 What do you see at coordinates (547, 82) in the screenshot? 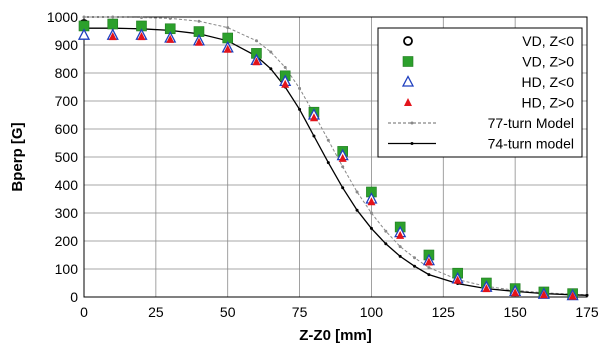
I see `legend-label: HD, Z<0` at bounding box center [547, 82].